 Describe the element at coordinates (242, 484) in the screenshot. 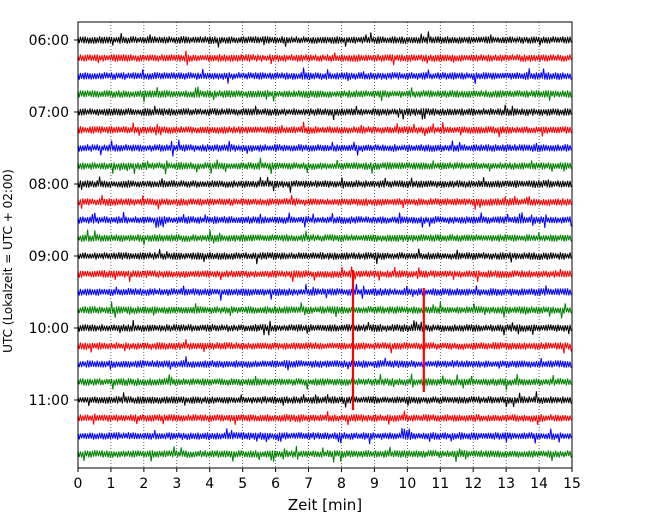

I see `x-tick-label: 5` at that location.